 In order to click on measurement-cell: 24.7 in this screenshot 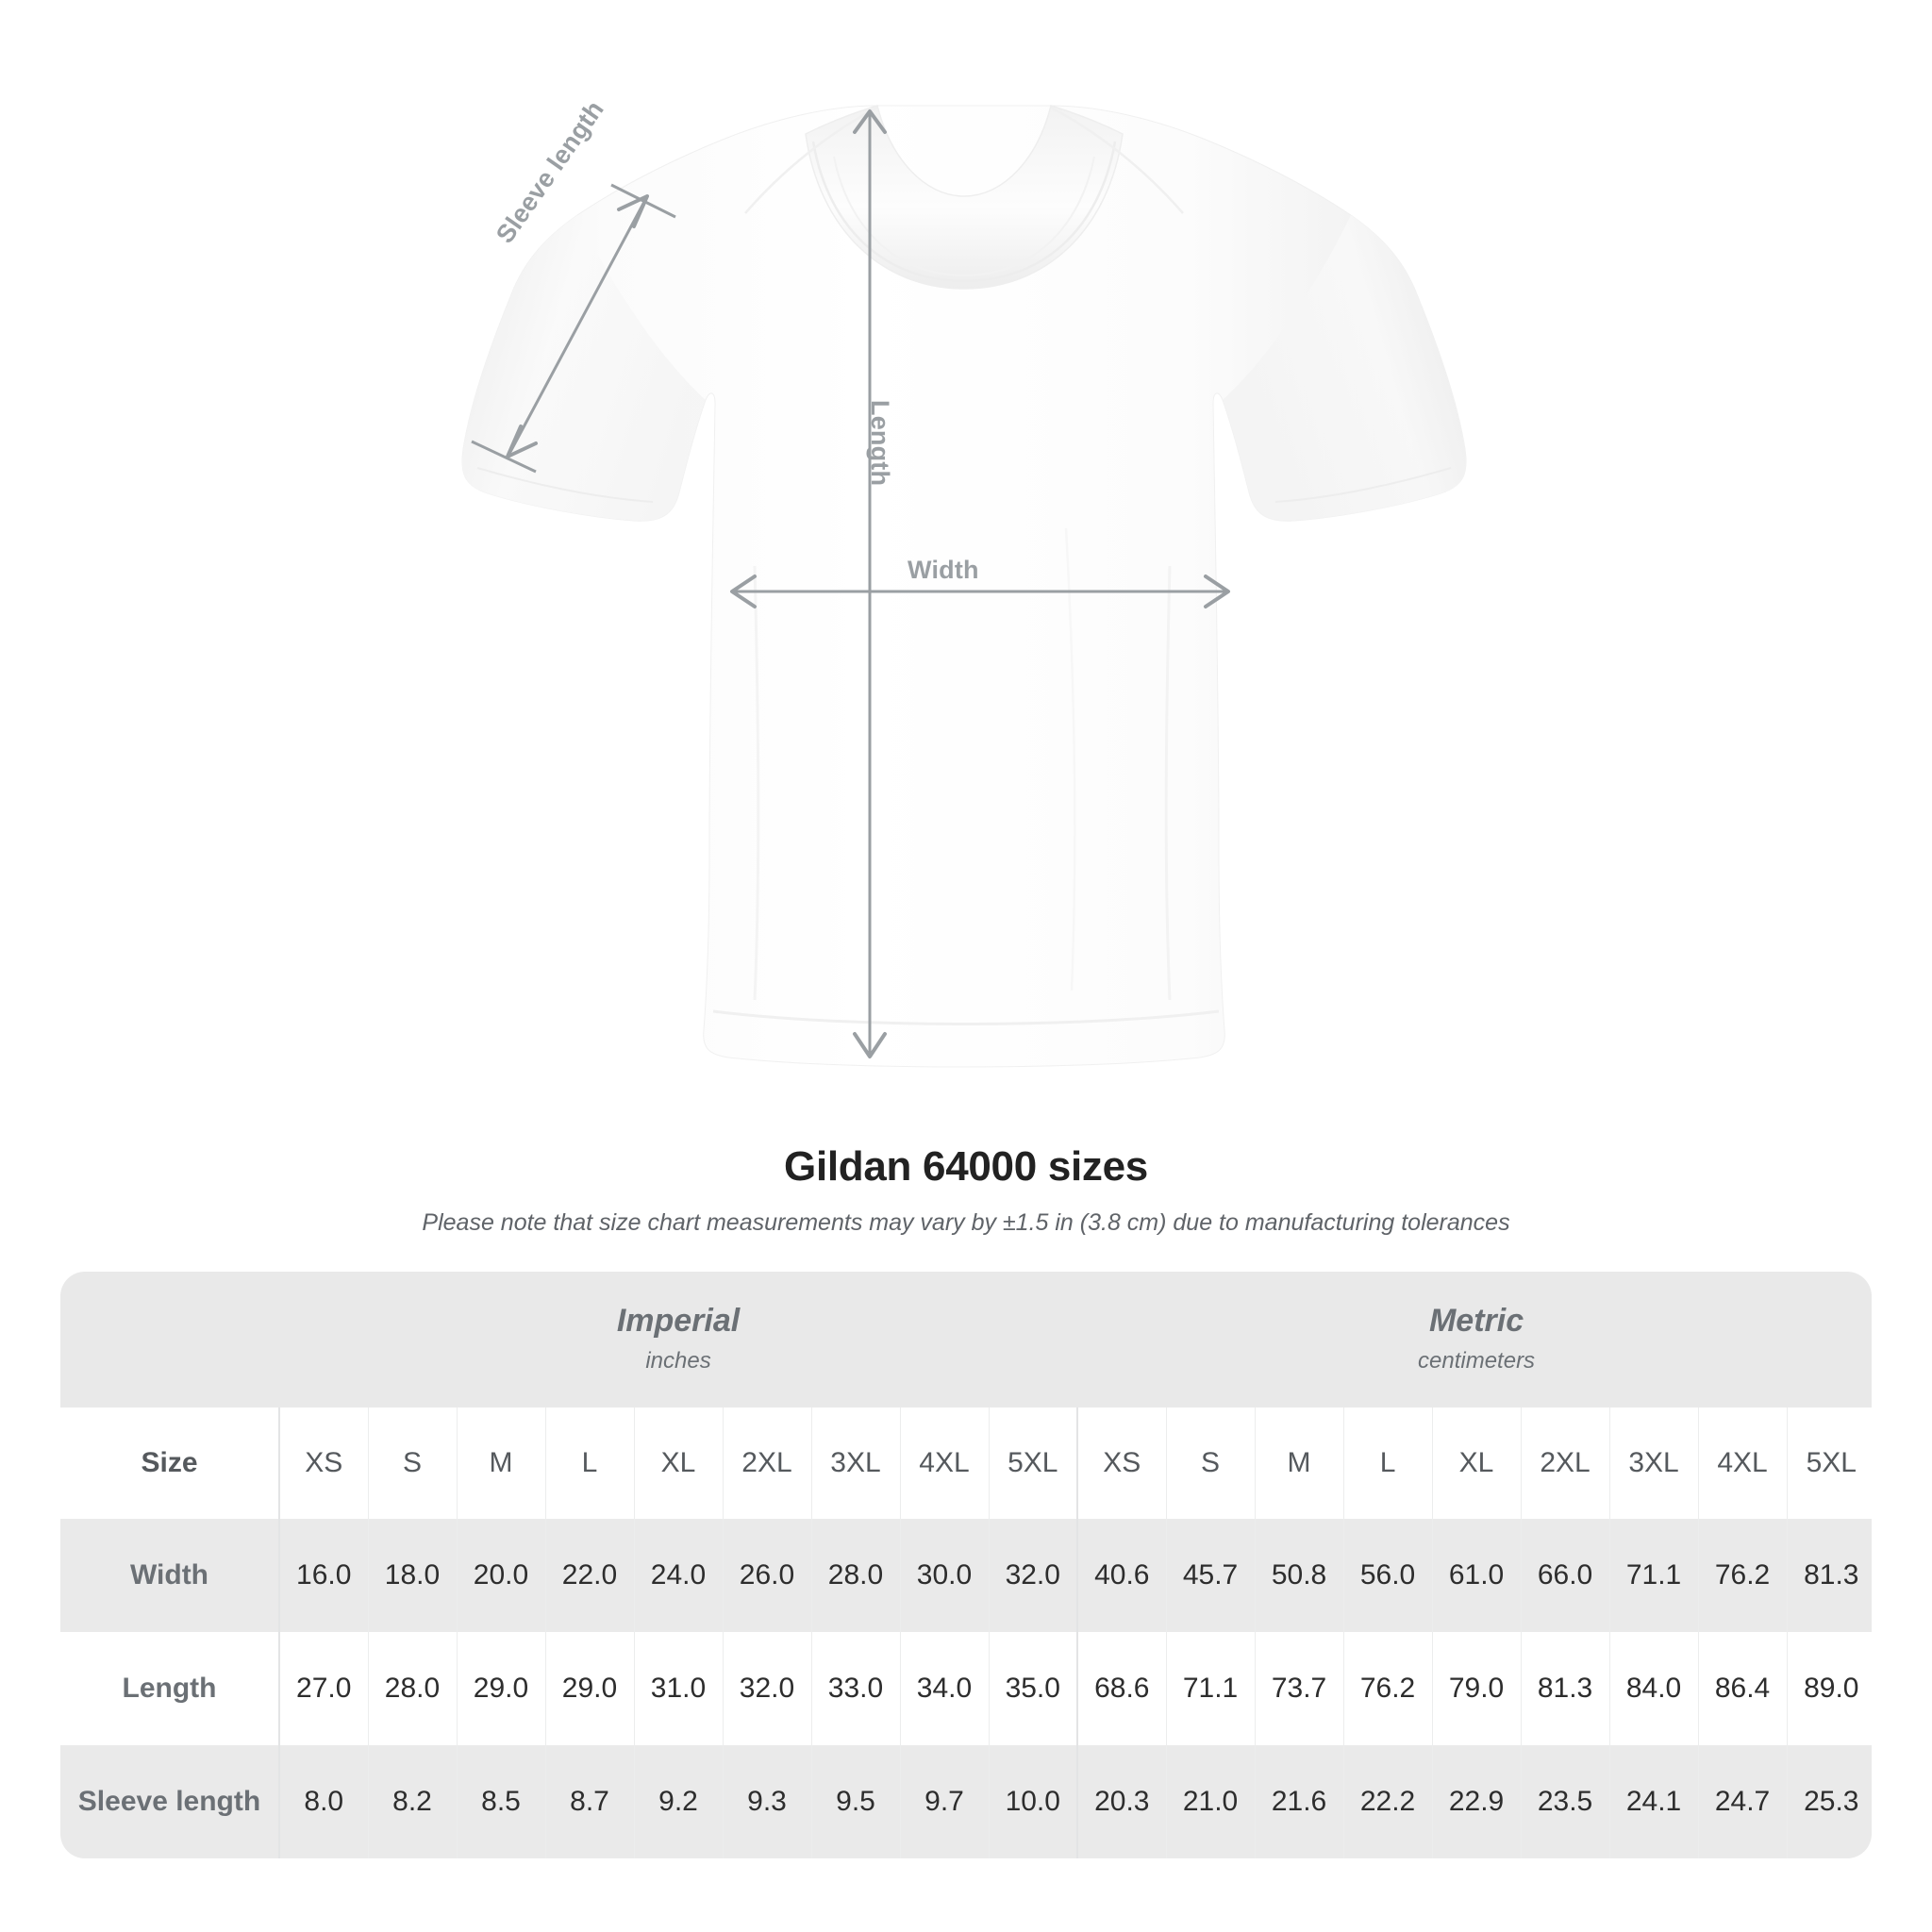, I will do `click(1743, 1802)`.